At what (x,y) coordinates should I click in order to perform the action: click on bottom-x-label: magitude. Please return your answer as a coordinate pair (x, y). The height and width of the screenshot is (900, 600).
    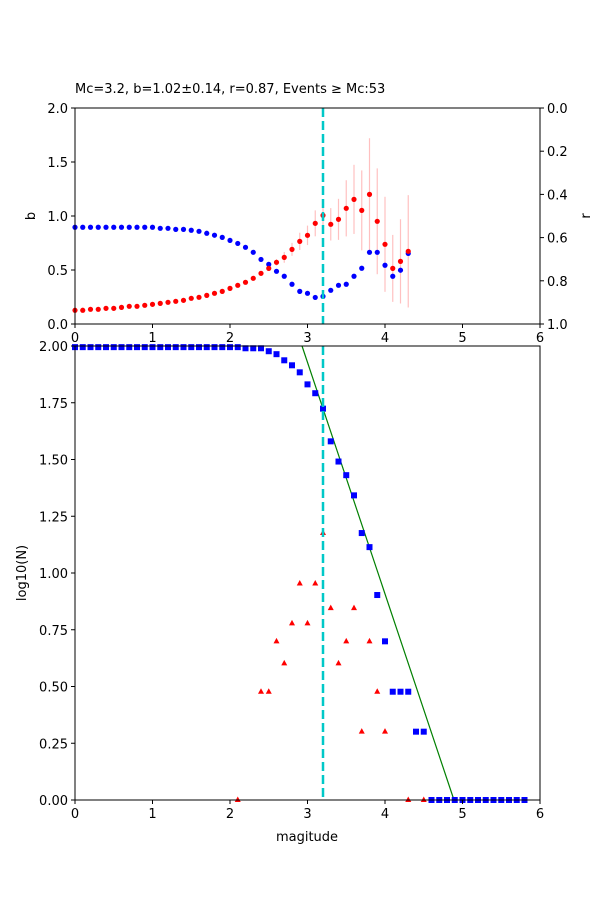
    Looking at the image, I should click on (307, 837).